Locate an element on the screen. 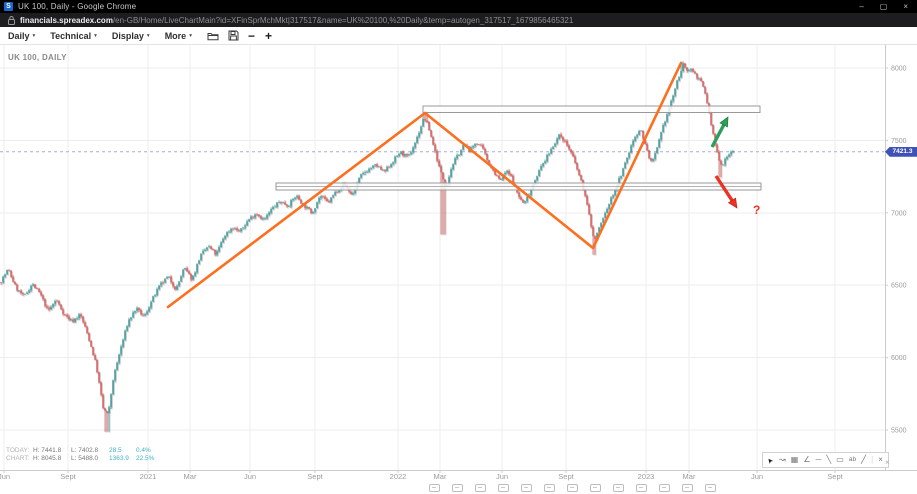  today-change: 28.5 is located at coordinates (115, 450).